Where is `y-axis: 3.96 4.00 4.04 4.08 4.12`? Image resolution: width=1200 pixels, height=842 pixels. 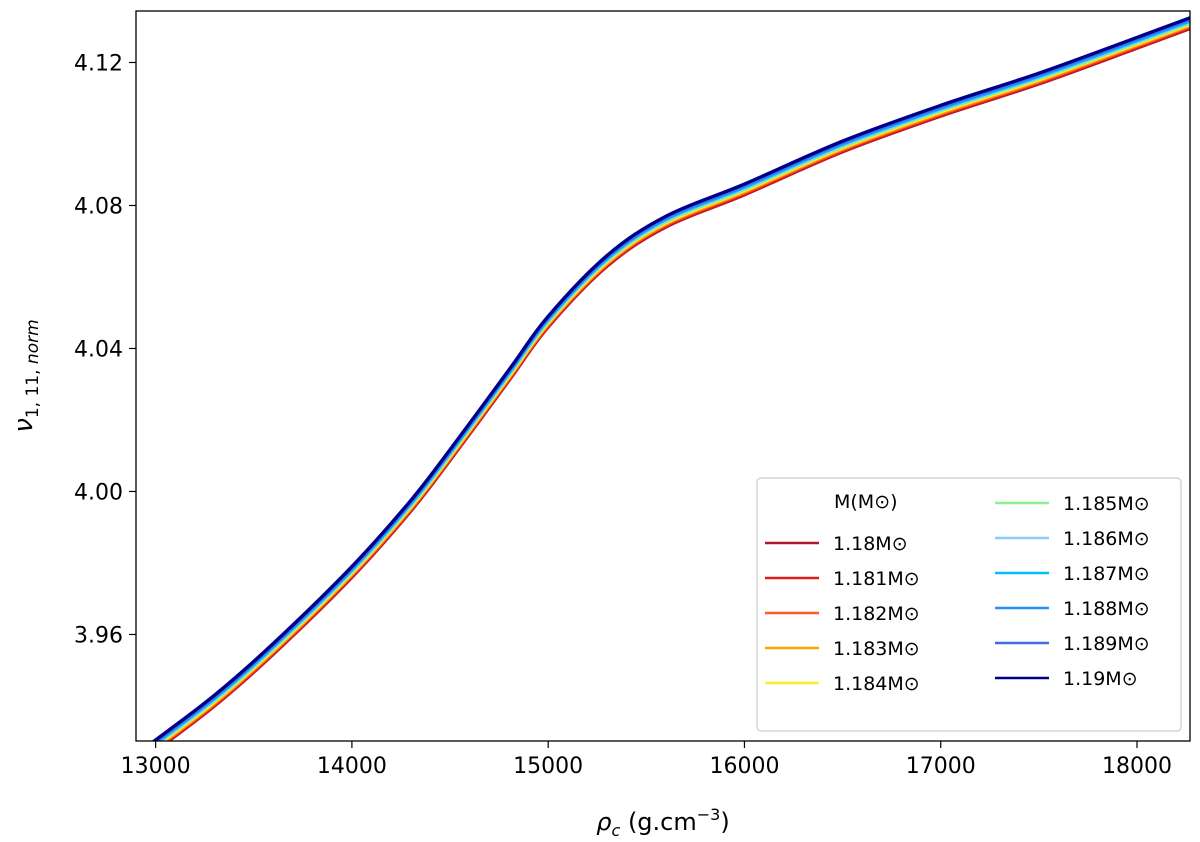 y-axis: 3.96 4.00 4.04 4.08 4.12 is located at coordinates (105, 349).